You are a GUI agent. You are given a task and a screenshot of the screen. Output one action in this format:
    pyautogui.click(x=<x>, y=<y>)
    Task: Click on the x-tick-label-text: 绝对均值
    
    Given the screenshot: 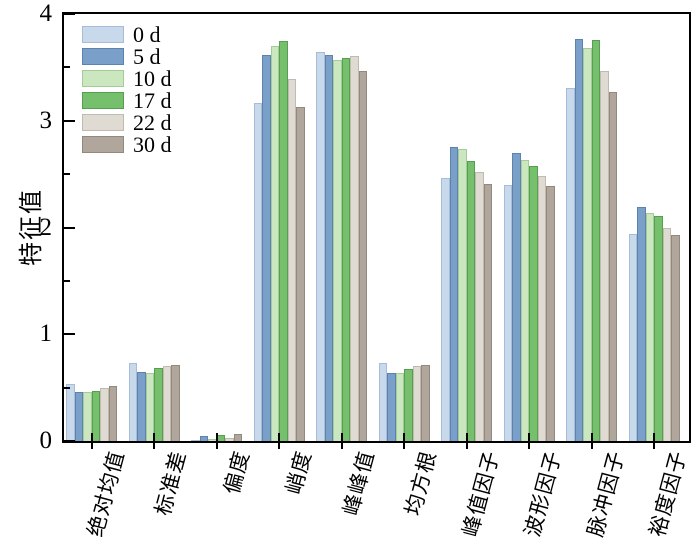 What is the action you would take?
    pyautogui.click(x=105, y=494)
    